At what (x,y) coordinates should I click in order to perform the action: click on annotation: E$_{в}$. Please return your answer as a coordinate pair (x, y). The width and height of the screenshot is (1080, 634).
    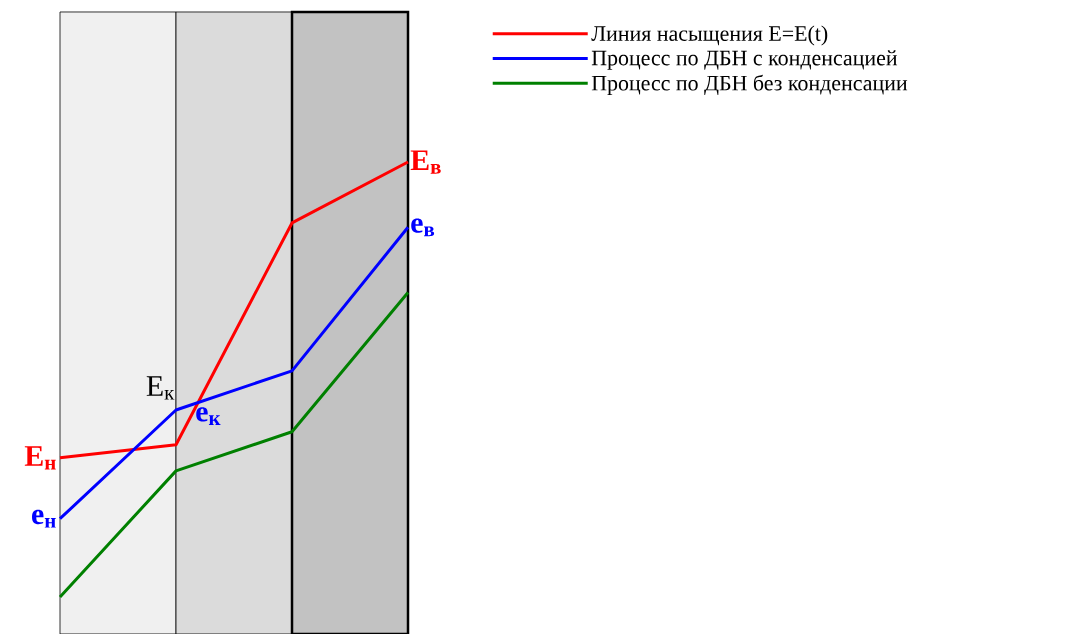
    Looking at the image, I should click on (425, 162).